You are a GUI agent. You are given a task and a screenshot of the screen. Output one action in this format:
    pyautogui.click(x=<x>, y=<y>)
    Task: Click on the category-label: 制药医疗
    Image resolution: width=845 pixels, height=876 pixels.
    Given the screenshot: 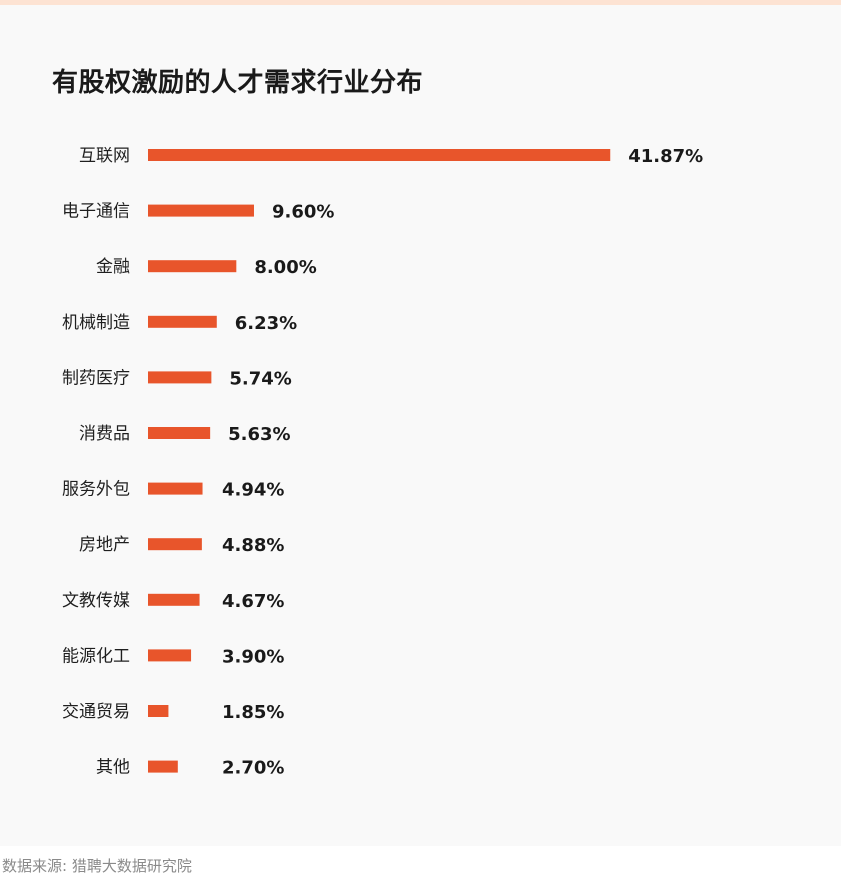 What is the action you would take?
    pyautogui.click(x=96, y=378)
    